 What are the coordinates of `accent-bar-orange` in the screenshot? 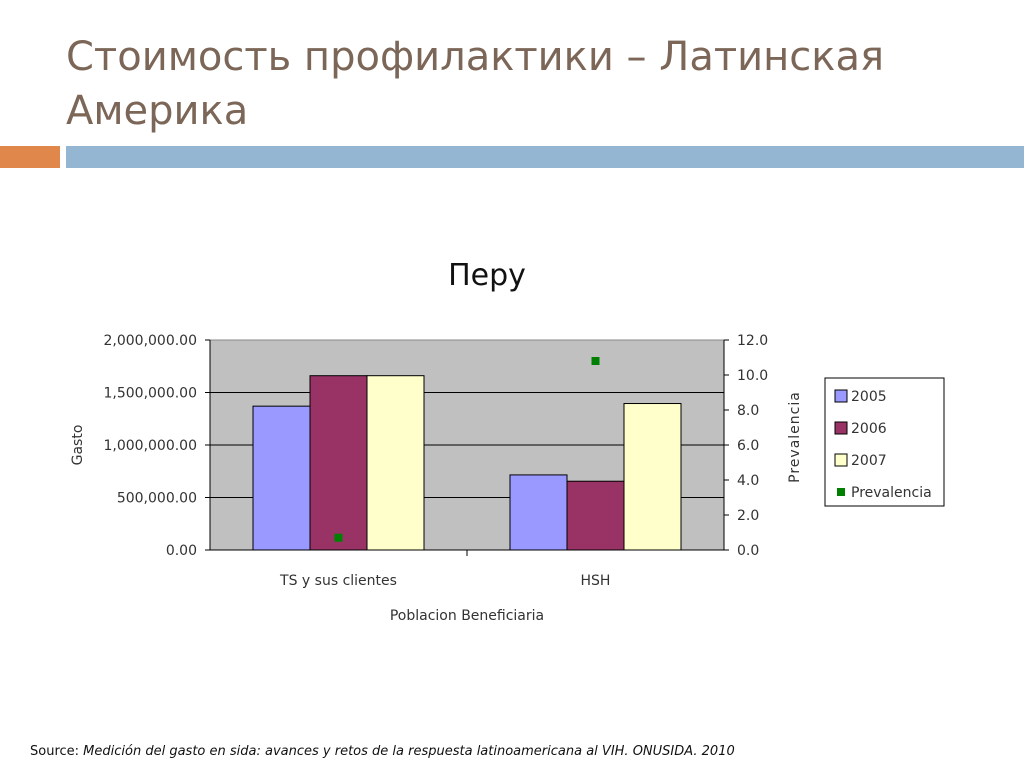 It's located at (30, 157).